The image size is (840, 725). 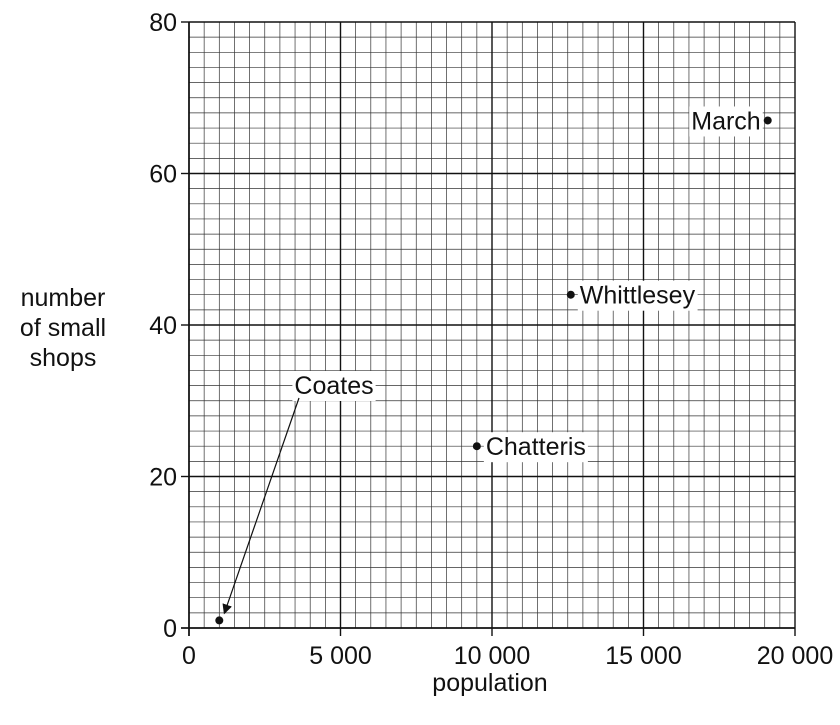 I want to click on y-tick-label: 20, so click(x=163, y=478).